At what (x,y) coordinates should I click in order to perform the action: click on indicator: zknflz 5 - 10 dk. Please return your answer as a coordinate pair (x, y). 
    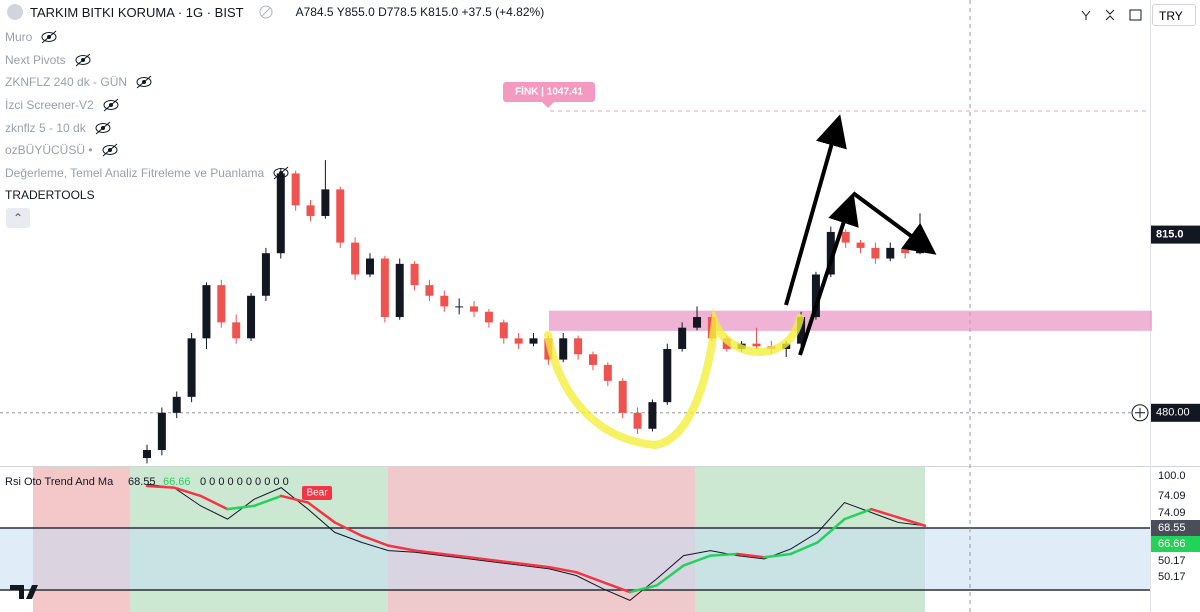
    Looking at the image, I should click on (145, 127).